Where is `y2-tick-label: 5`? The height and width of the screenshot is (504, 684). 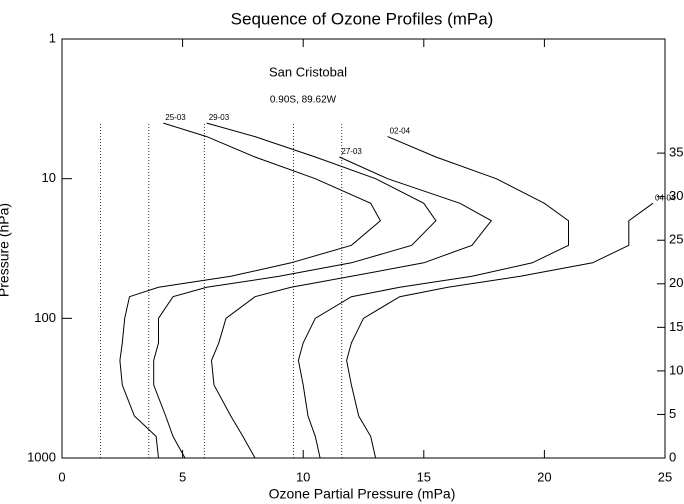
y2-tick-label: 5 is located at coordinates (672, 413).